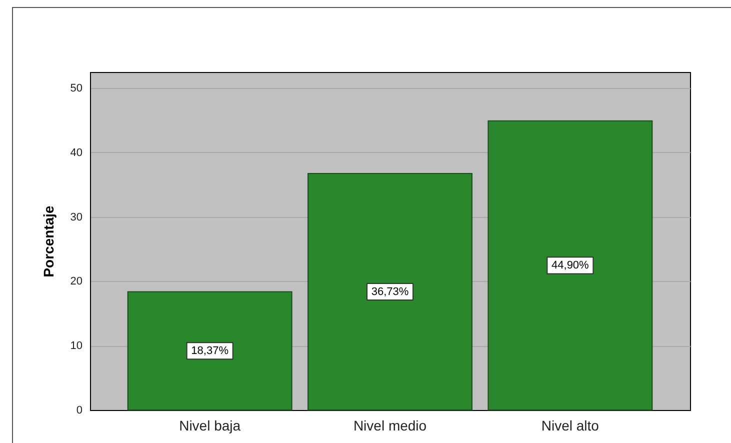 This screenshot has height=443, width=731. I want to click on x-tick-label: Nivel alto, so click(570, 426).